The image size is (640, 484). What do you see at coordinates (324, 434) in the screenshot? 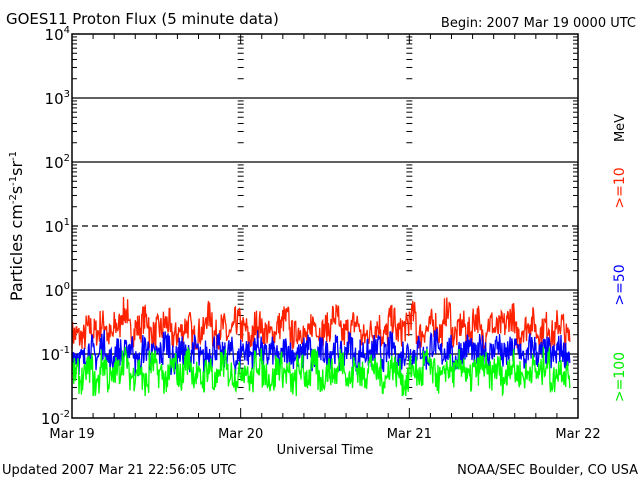
I see `x-tick-labels: Mar 19 Mar 20 Mar 21 Mar 22` at bounding box center [324, 434].